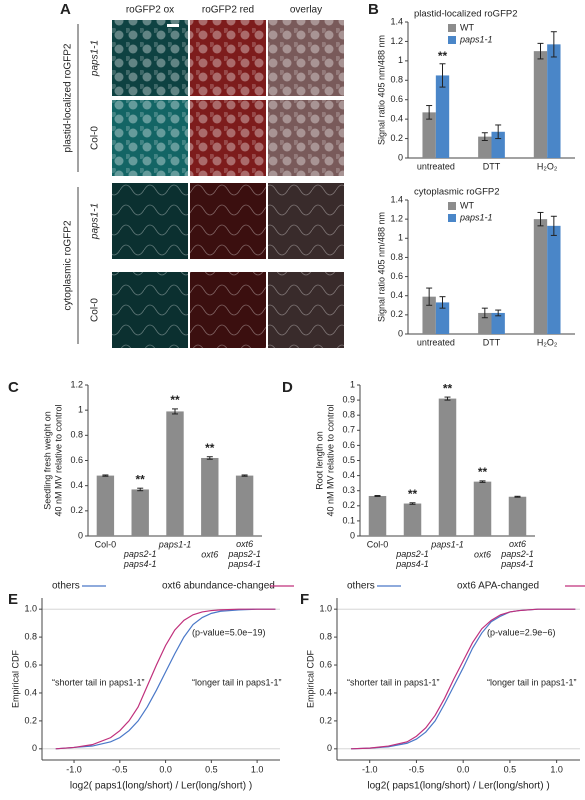  I want to click on y-tick-label: 1, so click(400, 60).